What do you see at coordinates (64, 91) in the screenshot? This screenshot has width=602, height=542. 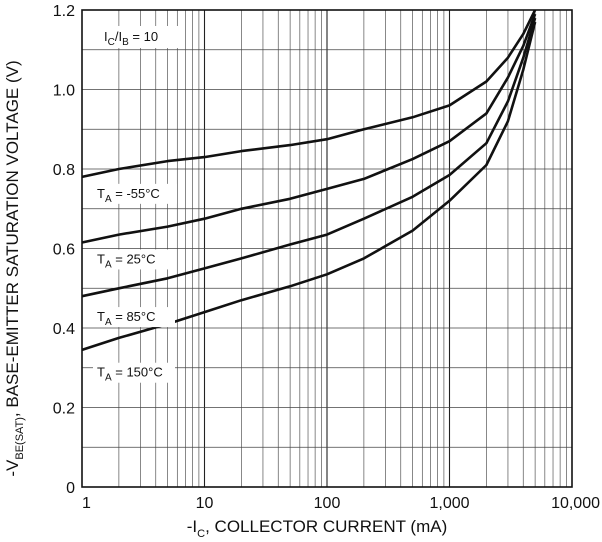 I see `y-tick-label: 1.0` at bounding box center [64, 91].